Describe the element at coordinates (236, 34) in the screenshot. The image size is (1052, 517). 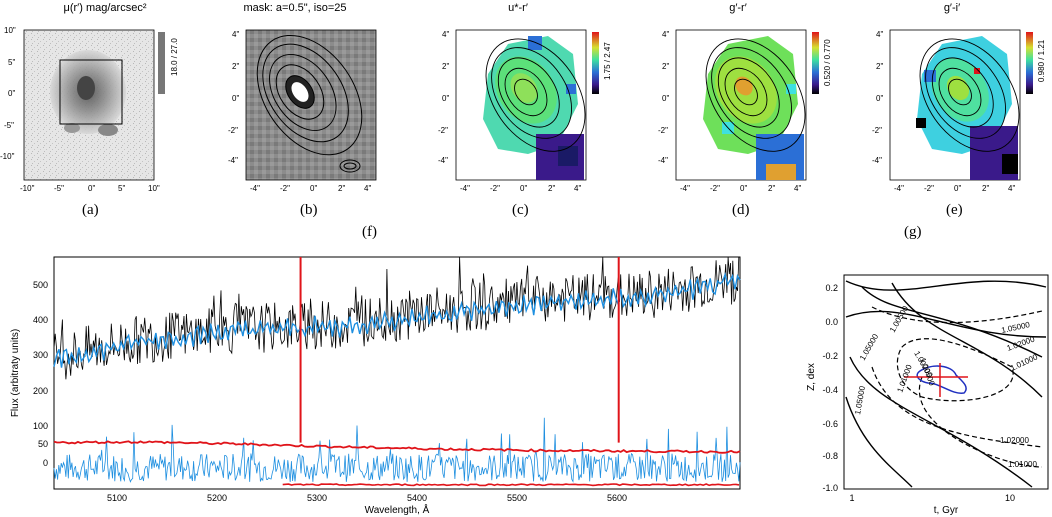
I see `panel-b-ytick: 4"` at that location.